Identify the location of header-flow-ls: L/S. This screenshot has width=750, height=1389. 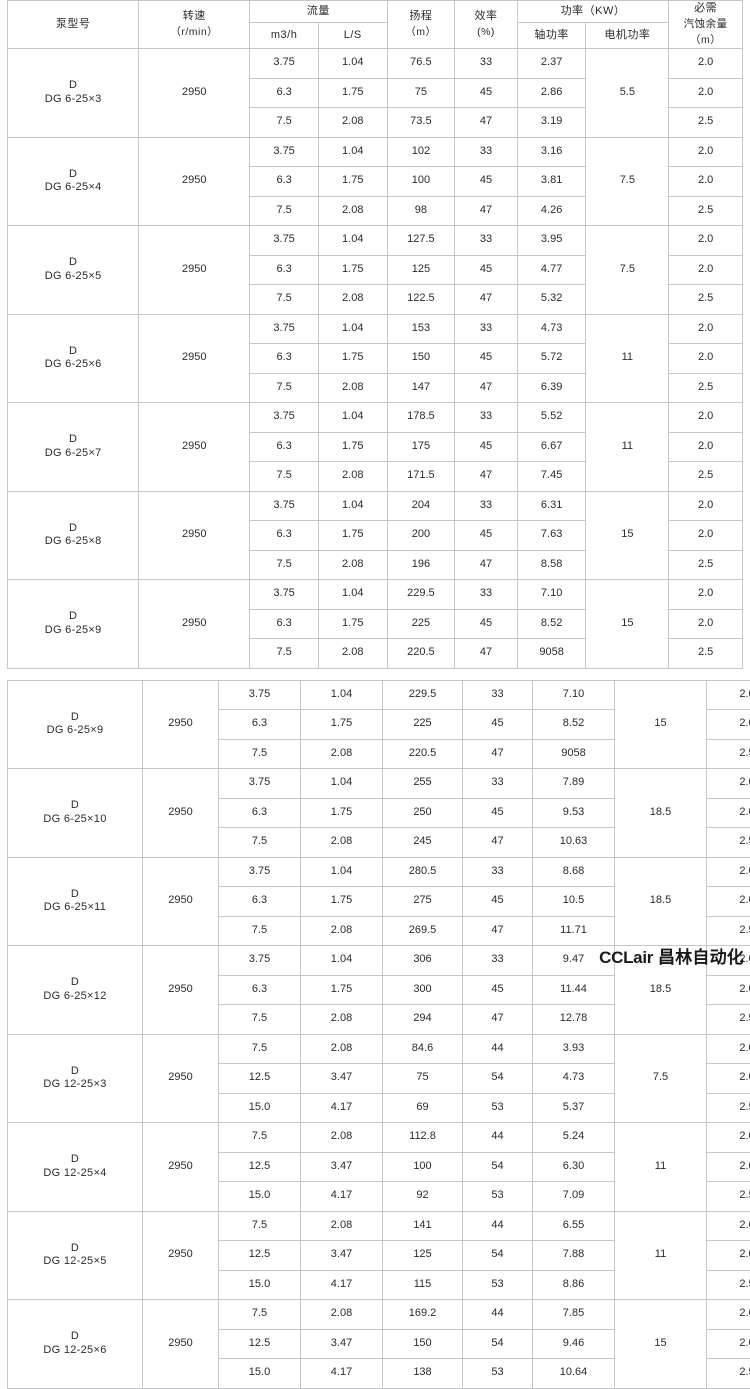
(352, 36).